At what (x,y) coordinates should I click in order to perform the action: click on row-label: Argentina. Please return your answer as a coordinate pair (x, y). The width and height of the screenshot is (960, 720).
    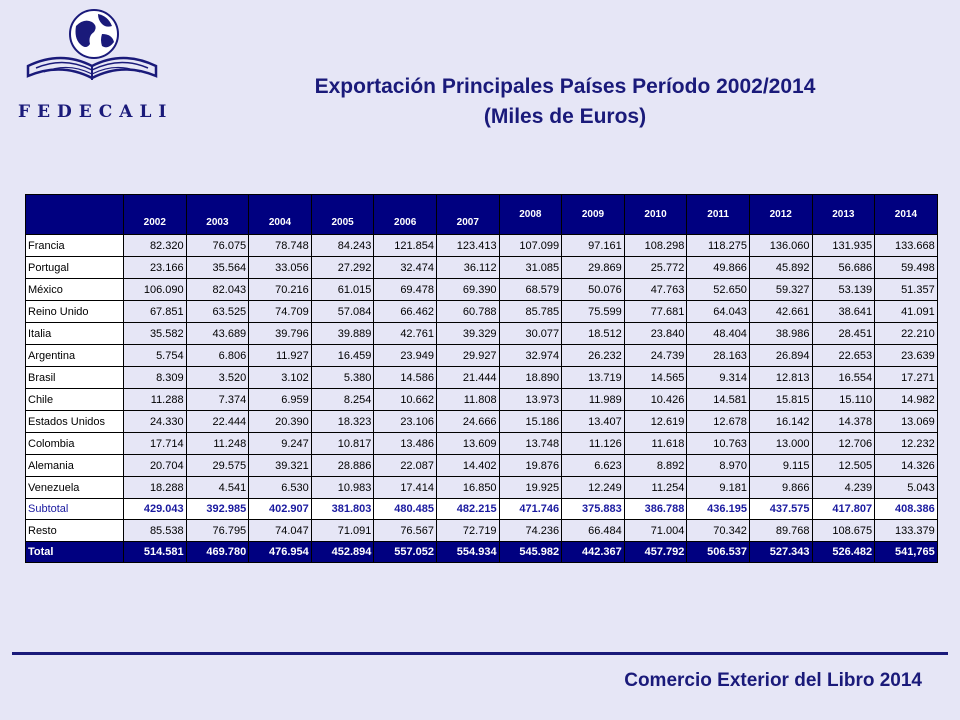
    Looking at the image, I should click on (74, 355).